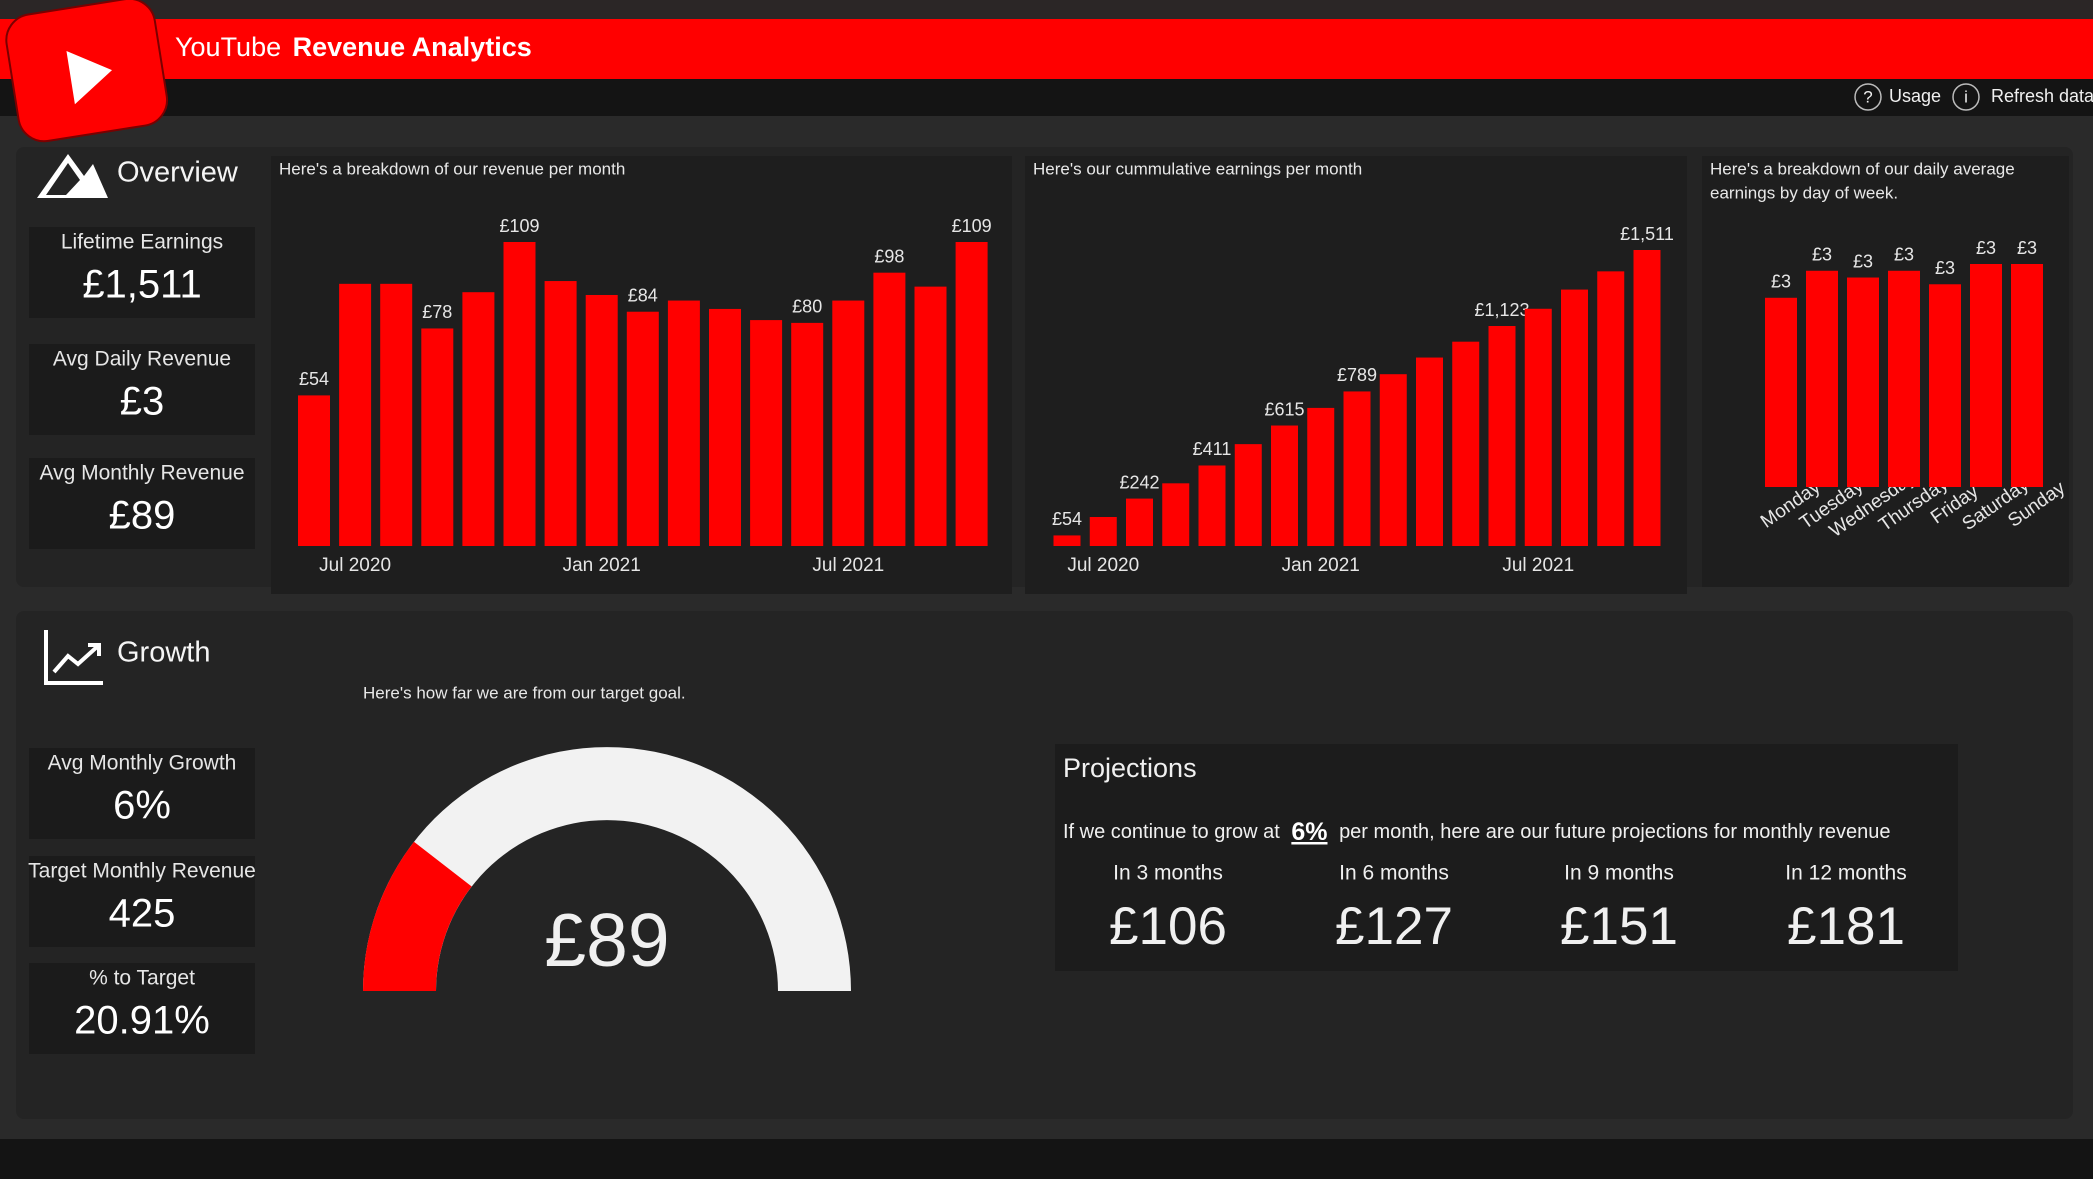 This screenshot has height=1179, width=2093. Describe the element at coordinates (1846, 926) in the screenshot. I see `projection-value: £181` at that location.